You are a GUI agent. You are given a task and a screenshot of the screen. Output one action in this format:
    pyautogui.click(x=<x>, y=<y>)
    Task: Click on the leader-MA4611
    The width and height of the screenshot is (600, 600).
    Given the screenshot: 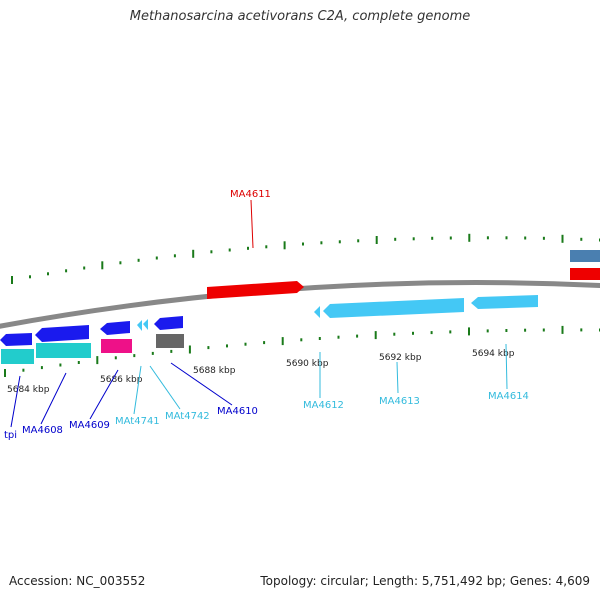 What is the action you would take?
    pyautogui.click(x=252, y=224)
    